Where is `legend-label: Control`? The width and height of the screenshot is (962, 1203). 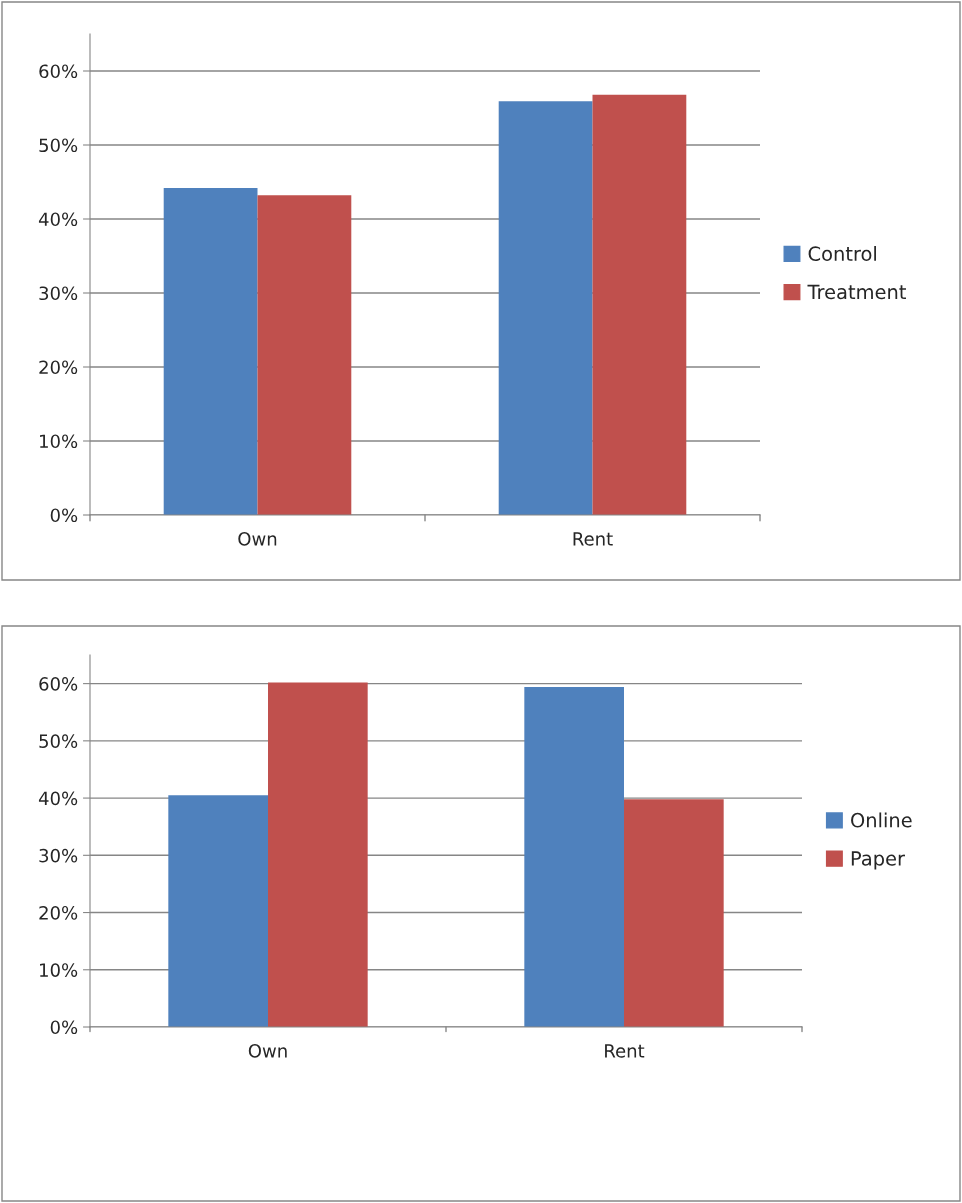 legend-label: Control is located at coordinates (842, 253).